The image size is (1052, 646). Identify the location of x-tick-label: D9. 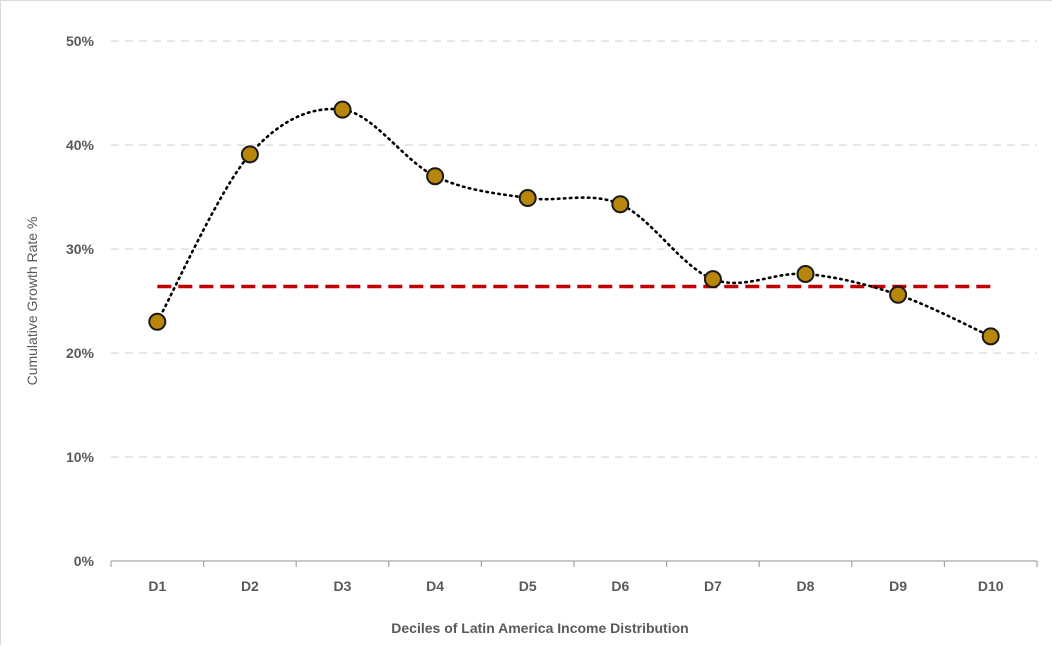
(898, 586).